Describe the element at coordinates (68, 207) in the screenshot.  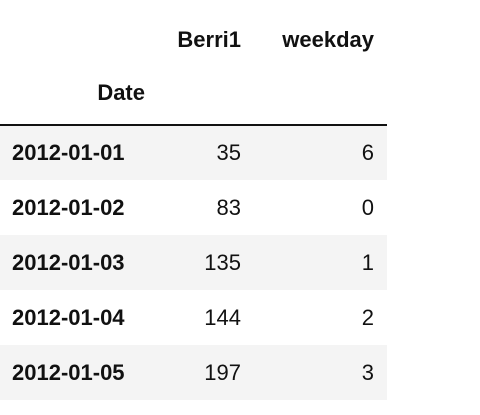
I see `row-index: 2012-01-02` at that location.